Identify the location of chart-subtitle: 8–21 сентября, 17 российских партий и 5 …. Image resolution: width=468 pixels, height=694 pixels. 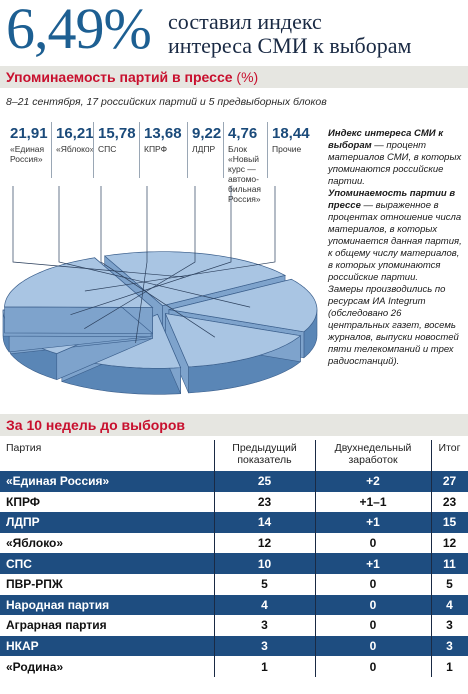
(166, 102).